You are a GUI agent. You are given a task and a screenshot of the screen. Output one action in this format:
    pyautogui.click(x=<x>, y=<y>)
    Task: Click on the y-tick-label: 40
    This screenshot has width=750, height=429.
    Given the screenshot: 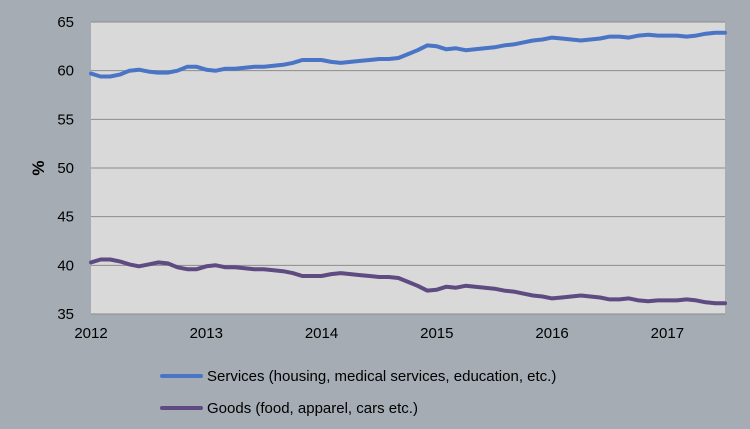 What is the action you would take?
    pyautogui.click(x=65, y=265)
    